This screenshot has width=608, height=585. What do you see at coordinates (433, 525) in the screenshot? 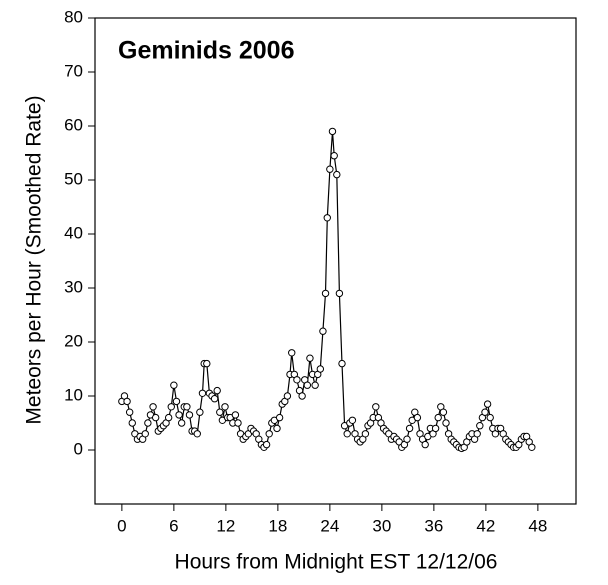
I see `x-tick-label: 36` at bounding box center [433, 525].